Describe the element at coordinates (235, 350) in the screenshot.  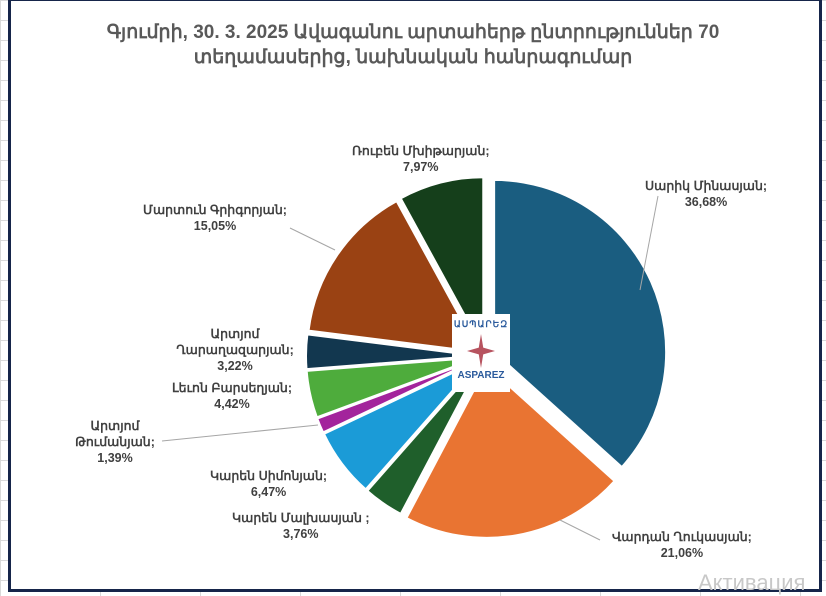
I see `data-label-6: Արտյոմ Ղարաղազարյան; 3,22%` at that location.